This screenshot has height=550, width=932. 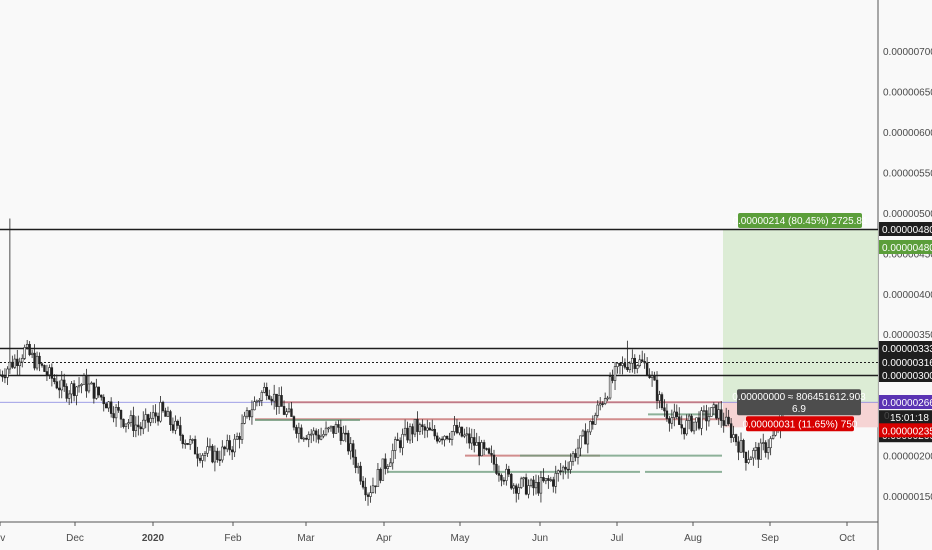 What do you see at coordinates (800, 316) in the screenshot?
I see `target-zone` at bounding box center [800, 316].